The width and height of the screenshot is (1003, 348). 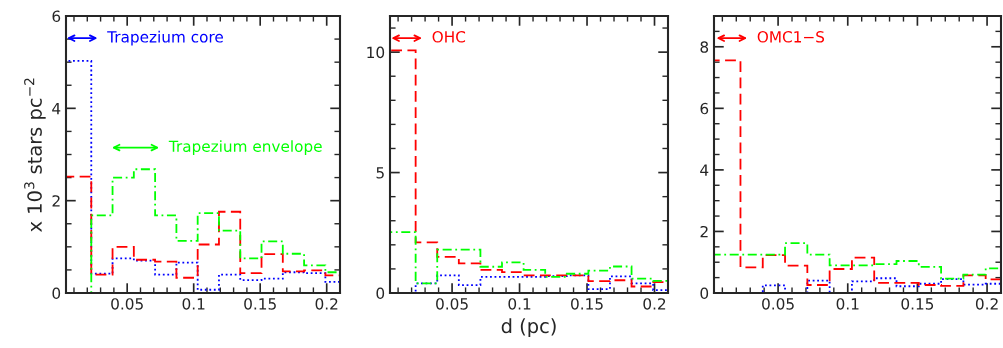 What do you see at coordinates (376, 52) in the screenshot?
I see `y-tick-label: 10` at bounding box center [376, 52].